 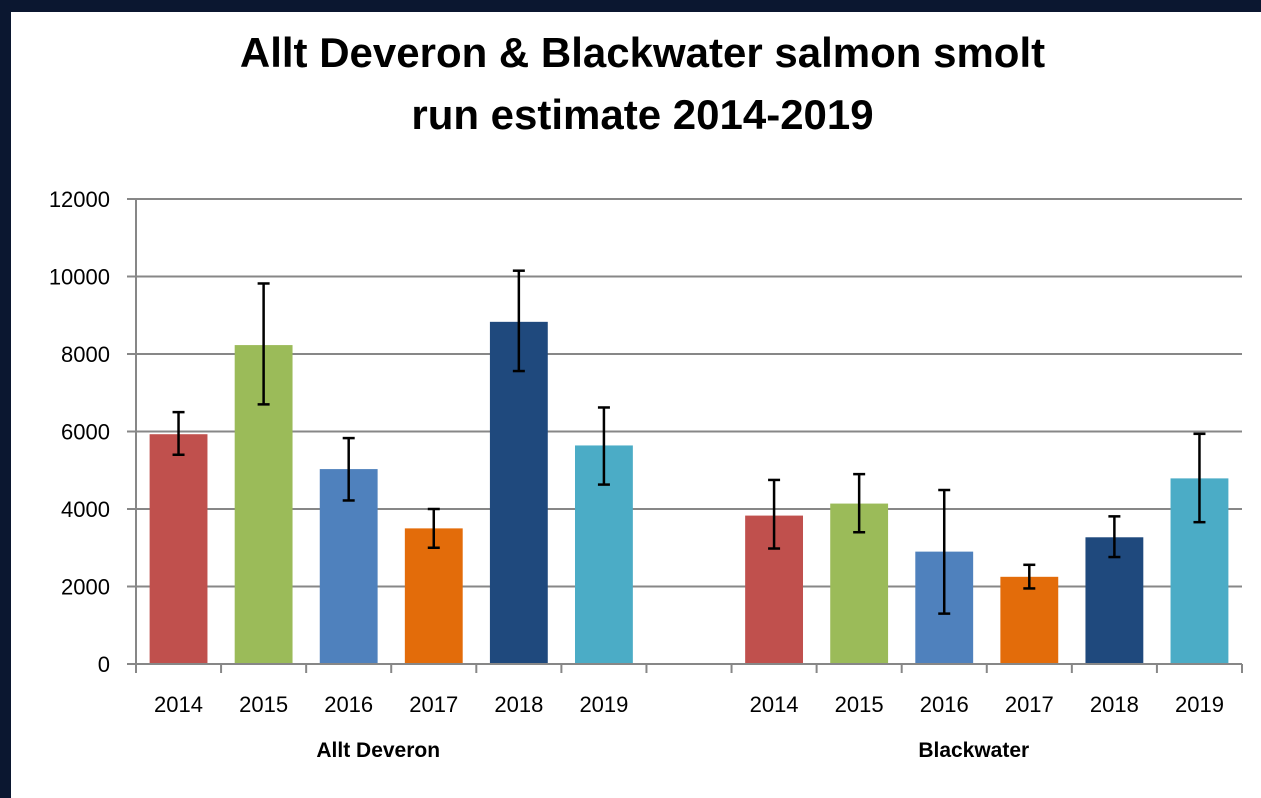 What do you see at coordinates (104, 664) in the screenshot?
I see `y-tick-label: 0` at bounding box center [104, 664].